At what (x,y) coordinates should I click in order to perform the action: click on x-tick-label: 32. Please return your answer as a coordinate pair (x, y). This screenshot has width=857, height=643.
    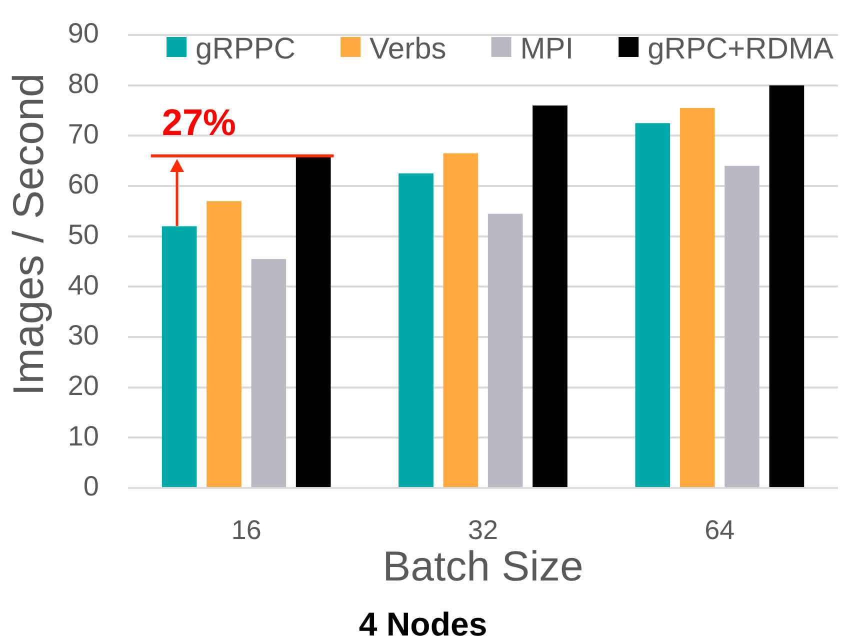
    Looking at the image, I should click on (483, 529).